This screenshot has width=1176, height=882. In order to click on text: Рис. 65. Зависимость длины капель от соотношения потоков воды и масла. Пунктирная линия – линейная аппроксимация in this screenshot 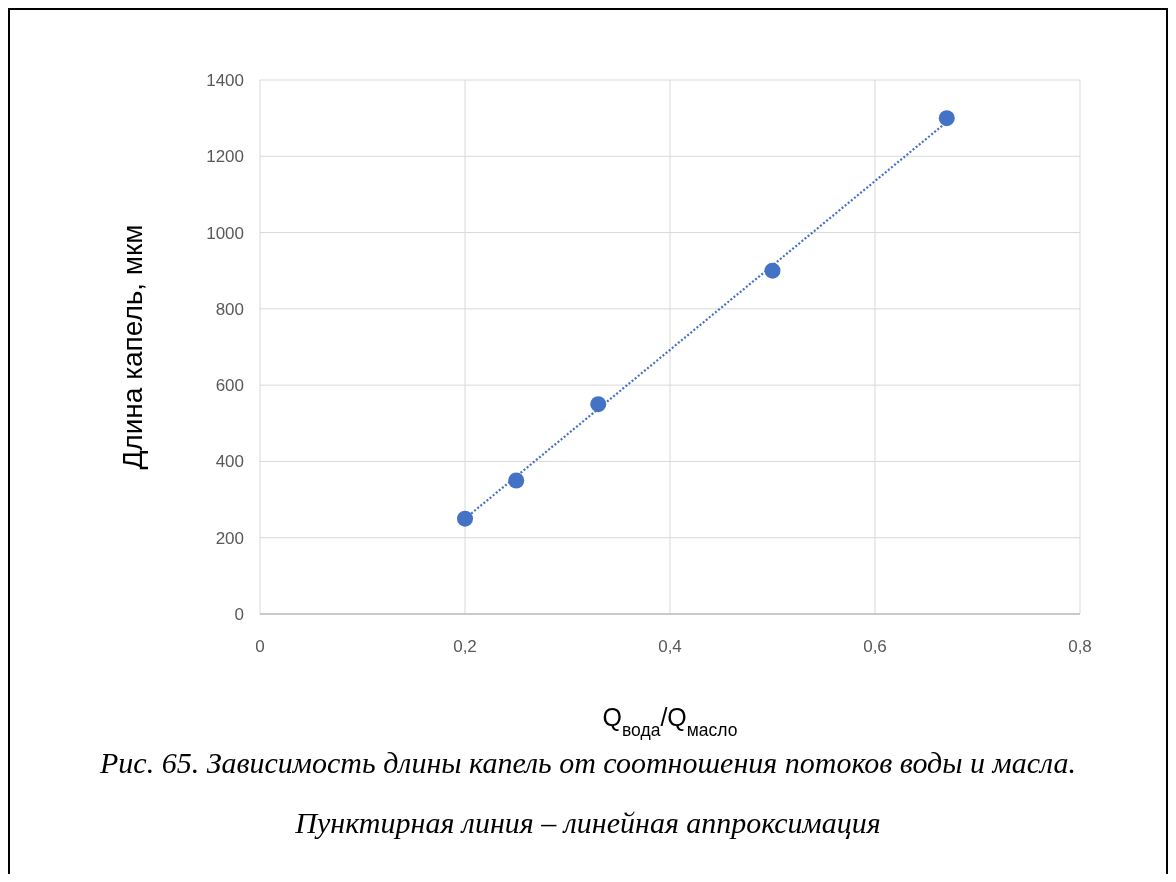, I will do `click(588, 792)`.